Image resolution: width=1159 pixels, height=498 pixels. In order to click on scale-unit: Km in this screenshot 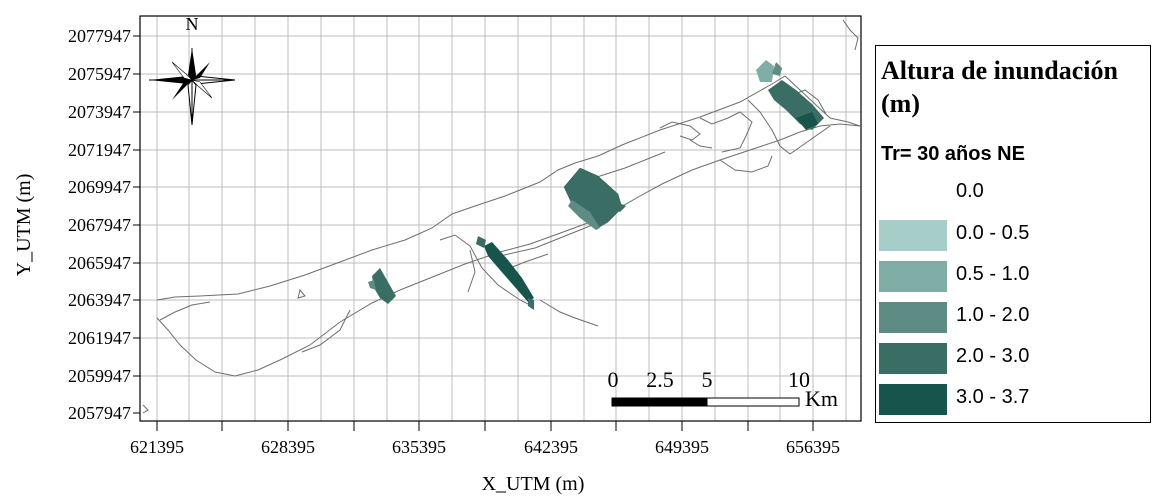, I will do `click(821, 398)`.